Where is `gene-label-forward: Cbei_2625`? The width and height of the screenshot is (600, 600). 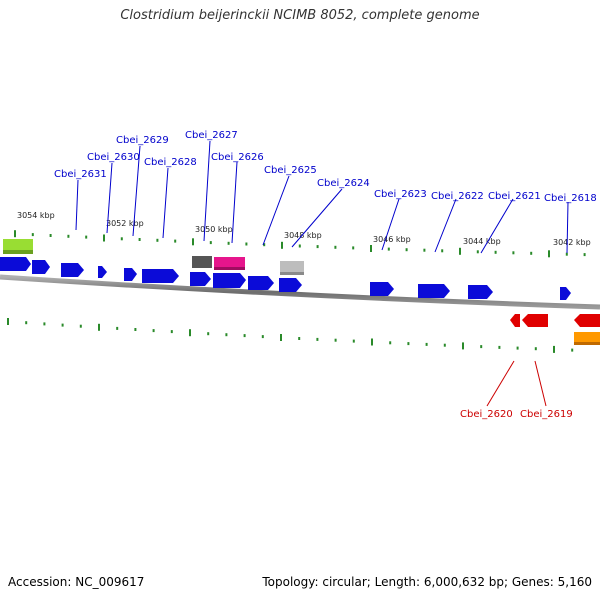 gene-label-forward: Cbei_2625 is located at coordinates (290, 170).